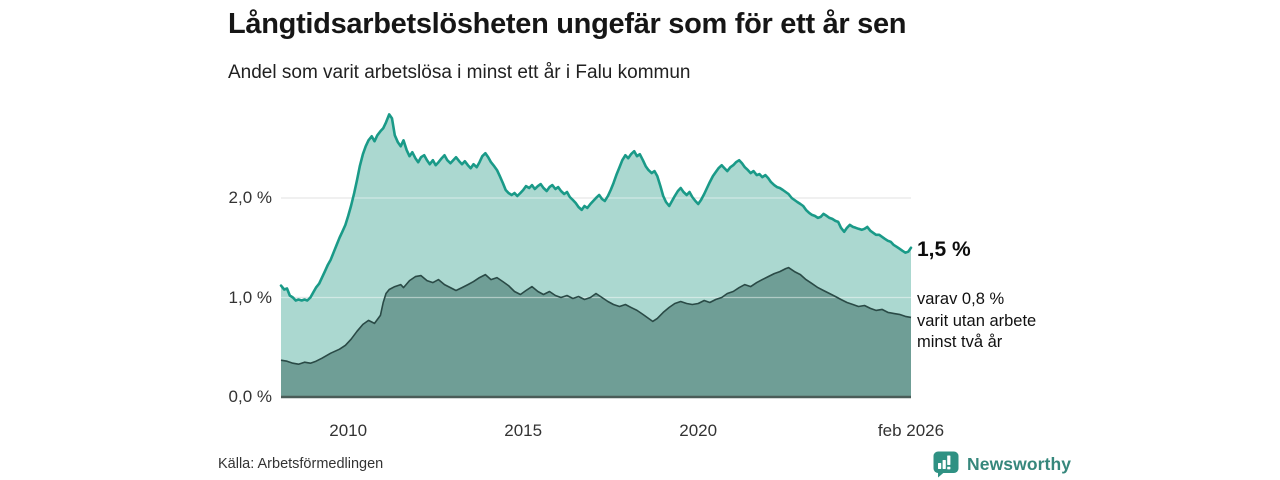 This screenshot has width=1280, height=480. Describe the element at coordinates (1019, 464) in the screenshot. I see `newsworthy-wordmark: Newsworthy` at that location.